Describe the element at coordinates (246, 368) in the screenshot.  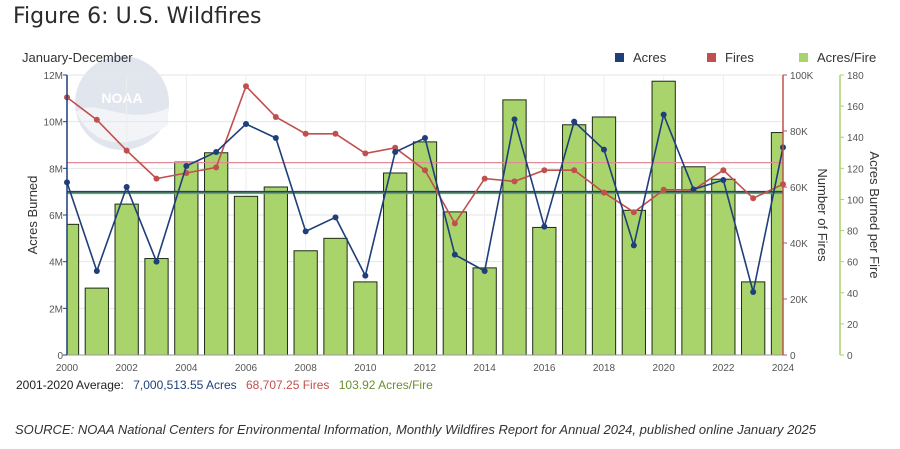
I see `x-tick-label: 2006` at that location.